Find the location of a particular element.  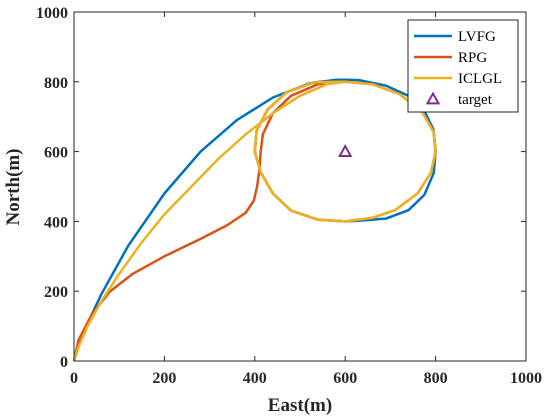

y-tick-label: 1000 is located at coordinates (52, 13).